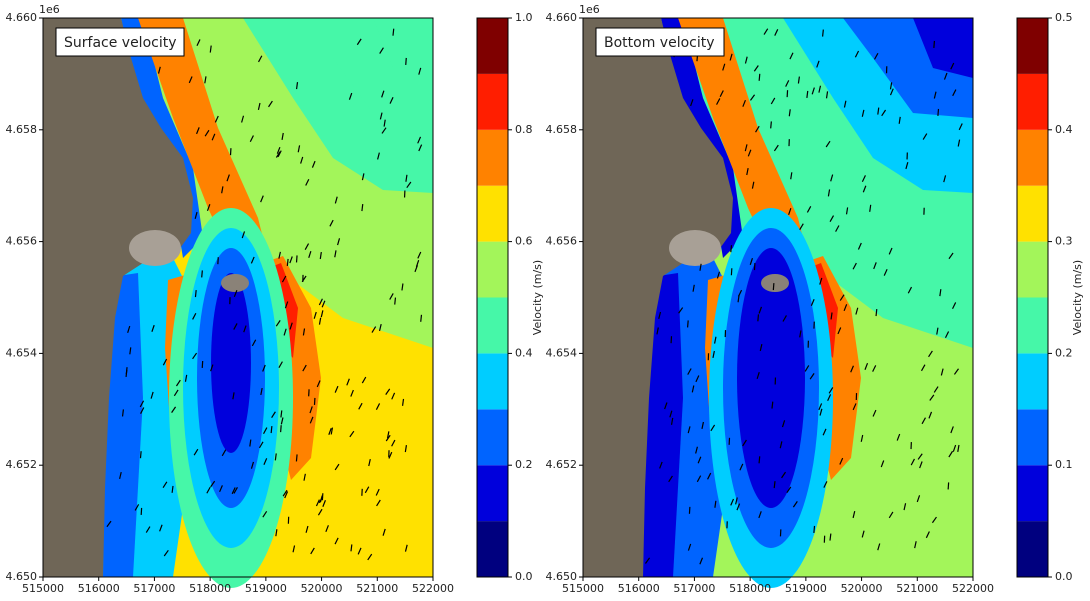  Describe the element at coordinates (1064, 129) in the screenshot. I see `colorbar-tick-label: 0.4` at that location.